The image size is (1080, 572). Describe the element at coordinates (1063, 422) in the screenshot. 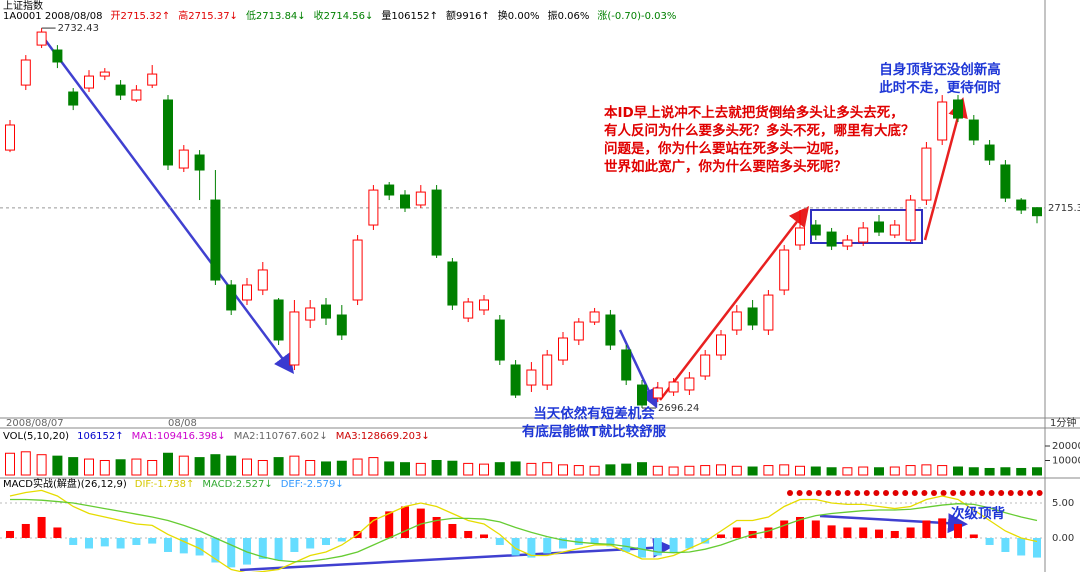

I see `period-label: 1分钟` at that location.